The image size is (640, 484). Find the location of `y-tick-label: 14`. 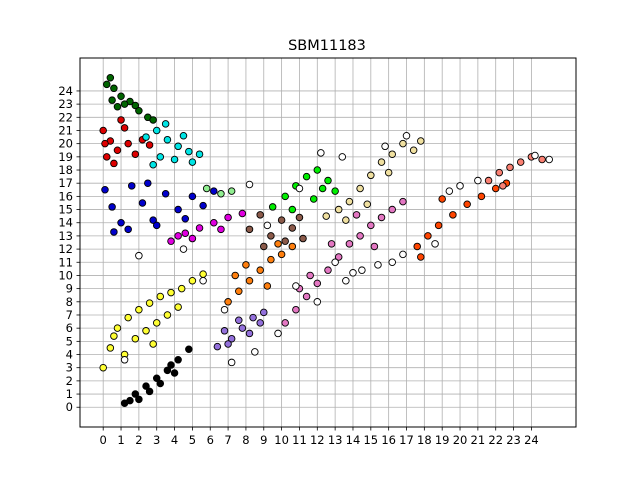

y-tick-label: 14 is located at coordinates (65, 223).